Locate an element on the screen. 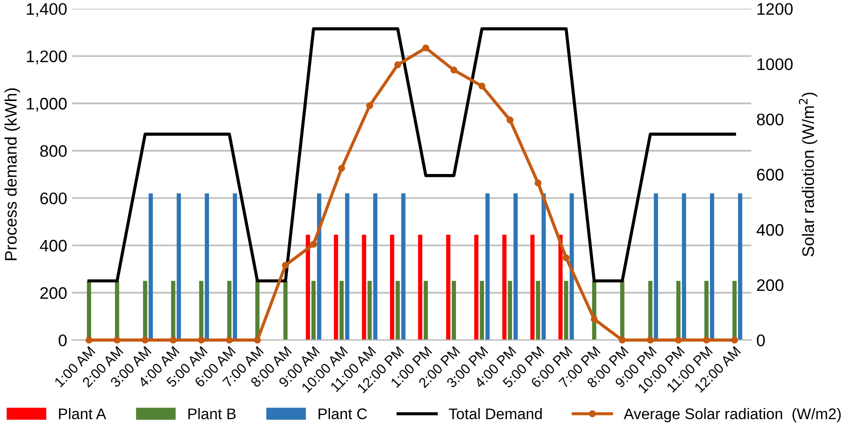 The image size is (849, 436). legend-label: Plant A is located at coordinates (82, 414).